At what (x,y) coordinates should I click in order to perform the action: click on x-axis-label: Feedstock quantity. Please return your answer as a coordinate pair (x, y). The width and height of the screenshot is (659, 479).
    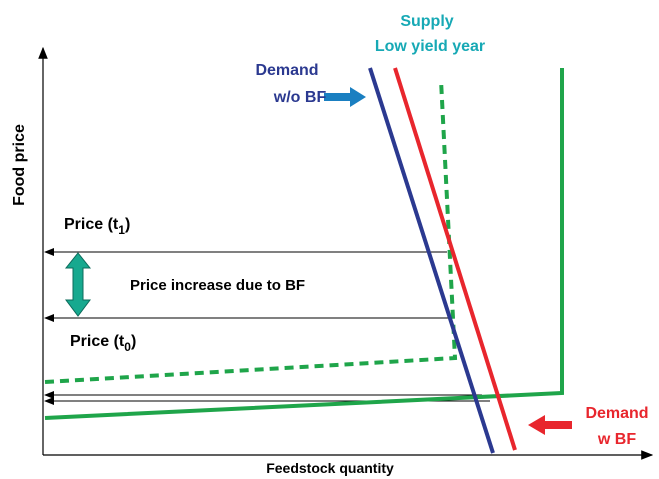
    Looking at the image, I should click on (330, 468).